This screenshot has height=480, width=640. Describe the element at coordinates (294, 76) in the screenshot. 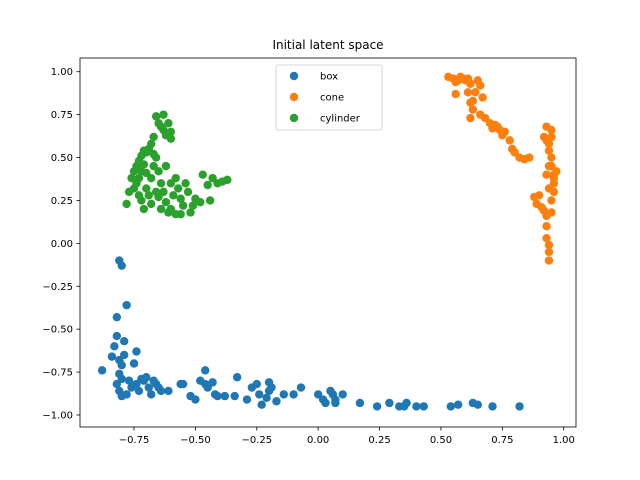

I see `legend-marker-box` at that location.